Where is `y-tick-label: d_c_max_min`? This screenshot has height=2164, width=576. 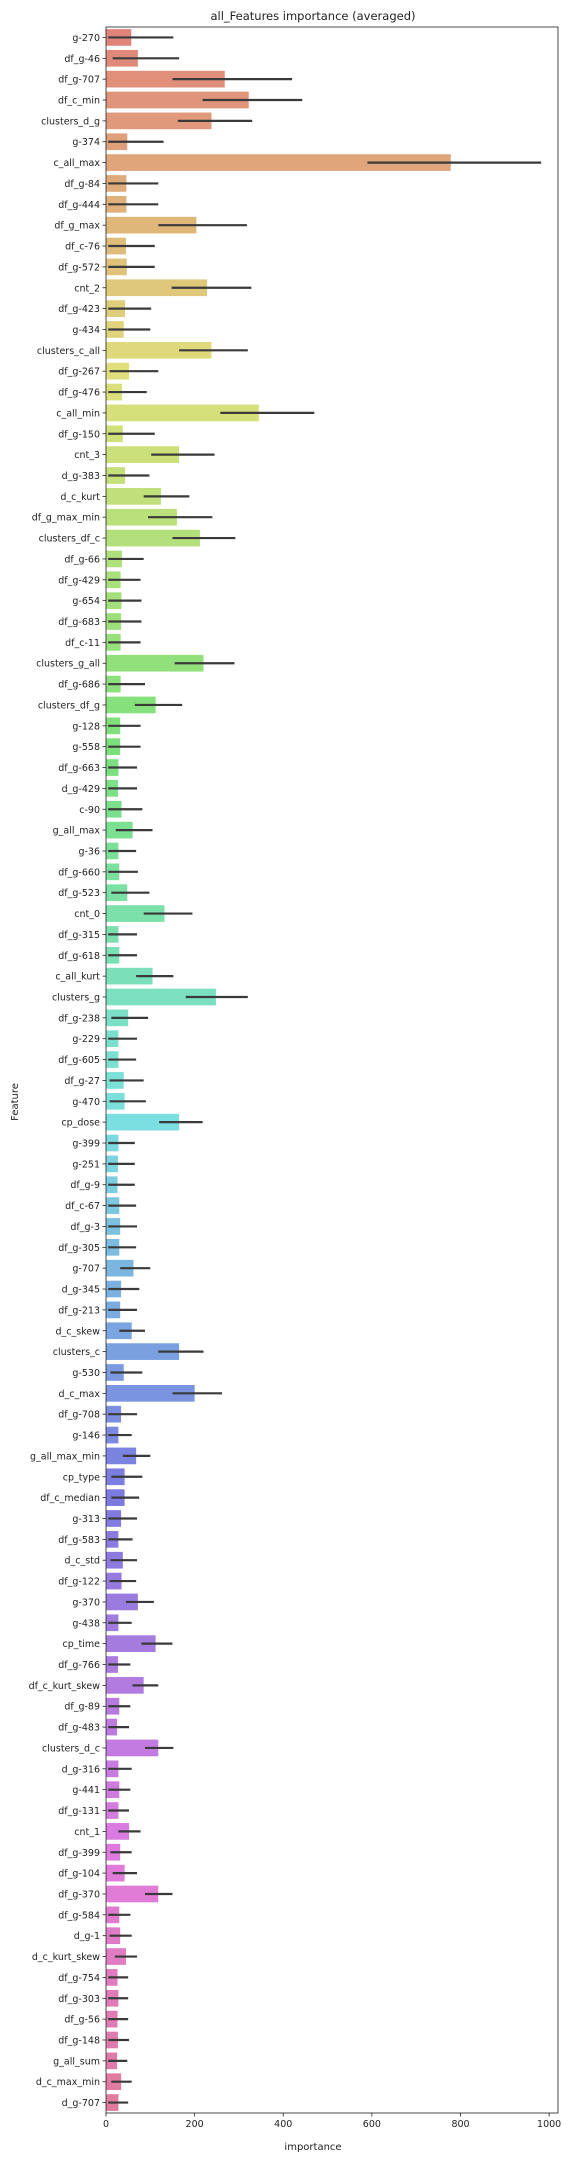
y-tick-label: d_c_max_min is located at coordinates (68, 2082).